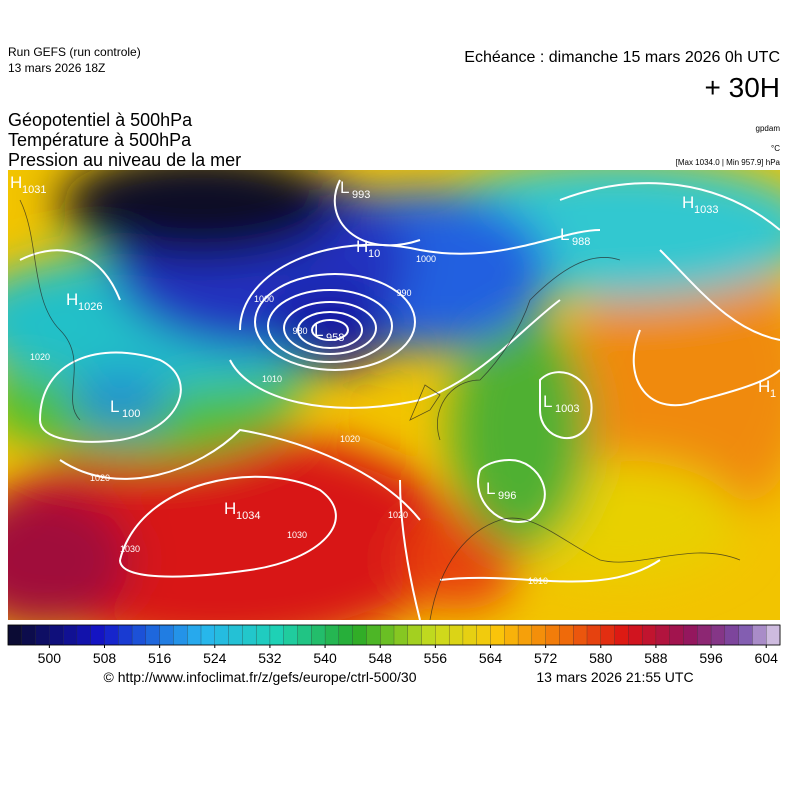  Describe the element at coordinates (601, 658) in the screenshot. I see `colorbar-tick-label: 580` at that location.